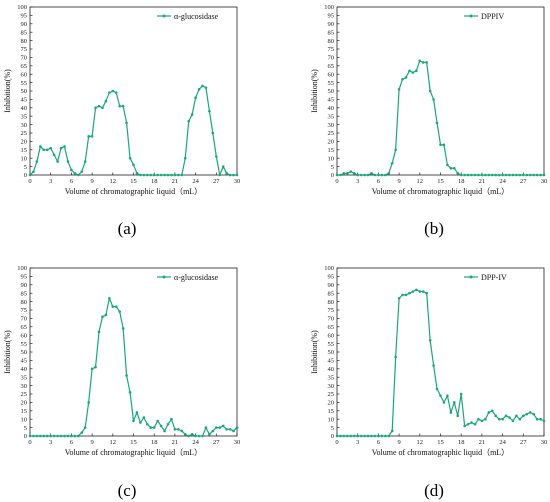 The width and height of the screenshot is (550, 502). Describe the element at coordinates (113, 442) in the screenshot. I see `x-tick-label: 12` at that location.